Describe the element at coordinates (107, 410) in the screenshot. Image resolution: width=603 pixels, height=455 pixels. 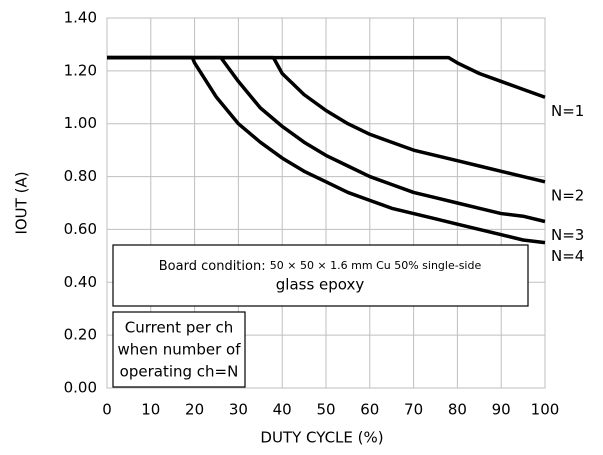
I see `x-tick-label: 0` at that location.